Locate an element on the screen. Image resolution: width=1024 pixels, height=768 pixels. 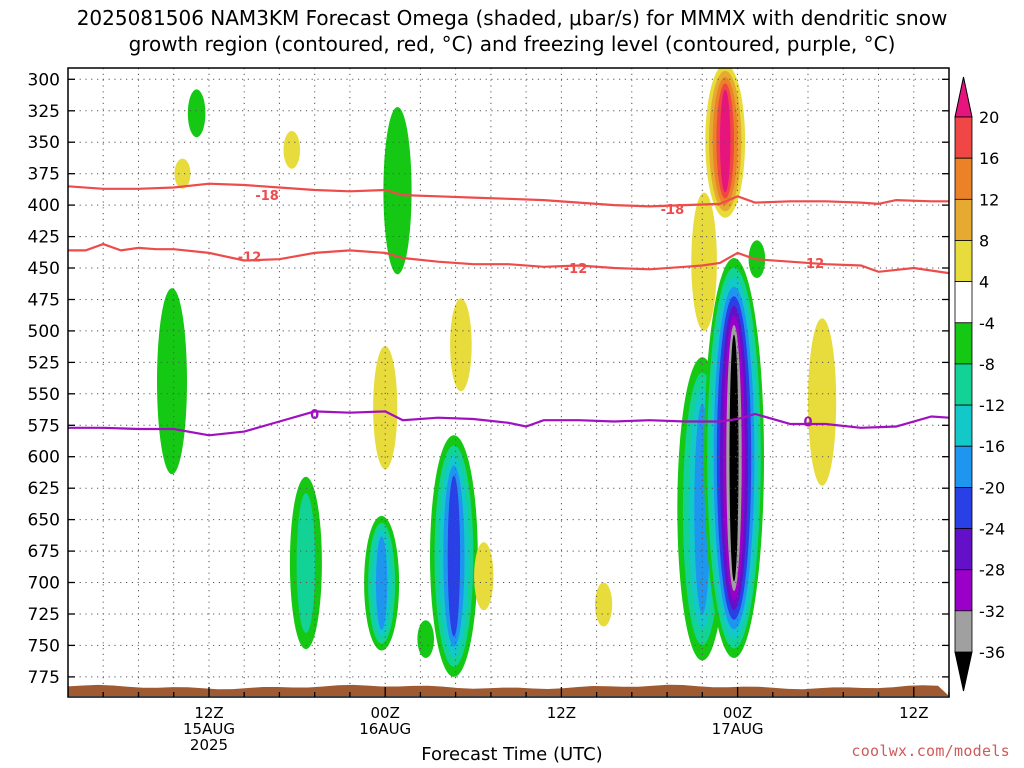
x-tick-label-0-line2: 15AUG is located at coordinates (209, 729).